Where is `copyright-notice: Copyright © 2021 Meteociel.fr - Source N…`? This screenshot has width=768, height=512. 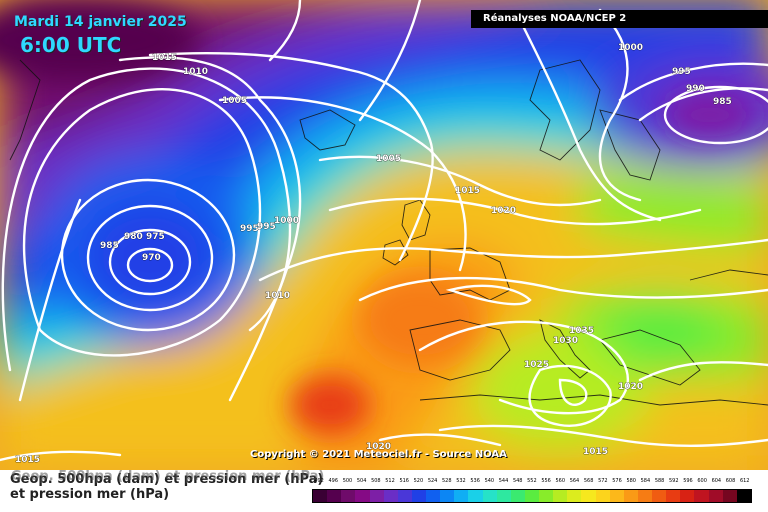 copyright-notice: Copyright © 2021 Meteociel.fr - Source N… is located at coordinates (378, 454).